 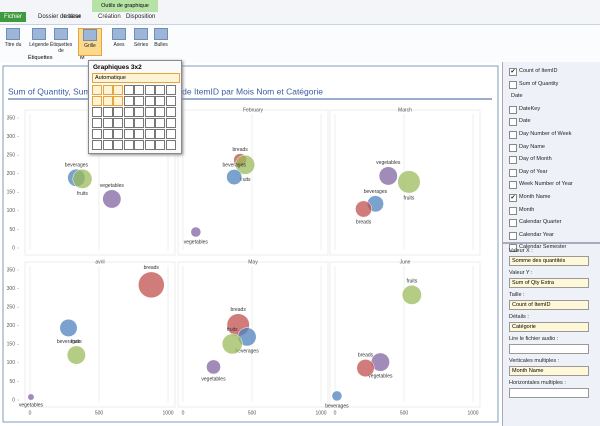 What do you see at coordinates (320, 413) in the screenshot?
I see `x-tick-label: 1000` at bounding box center [320, 413].